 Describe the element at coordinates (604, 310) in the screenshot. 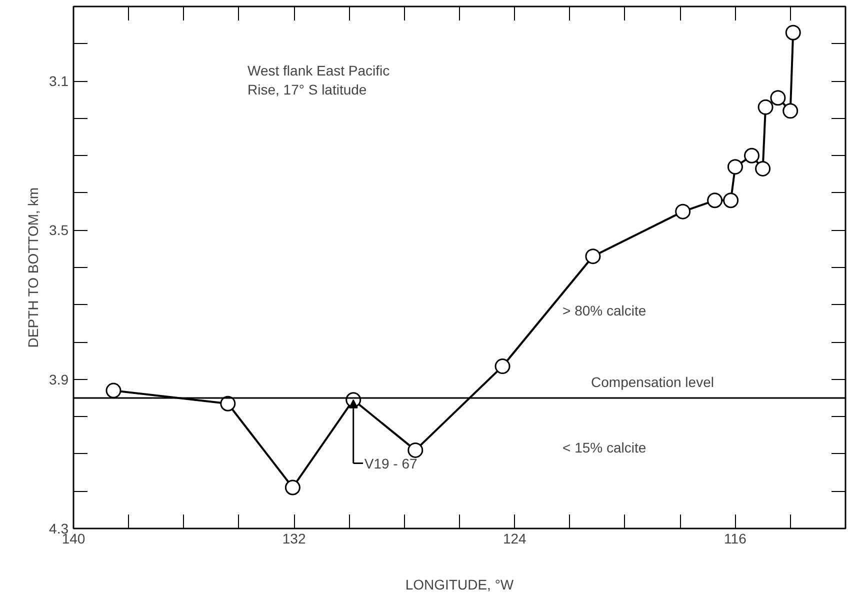

I see `annotation: > 80% calcite` at that location.